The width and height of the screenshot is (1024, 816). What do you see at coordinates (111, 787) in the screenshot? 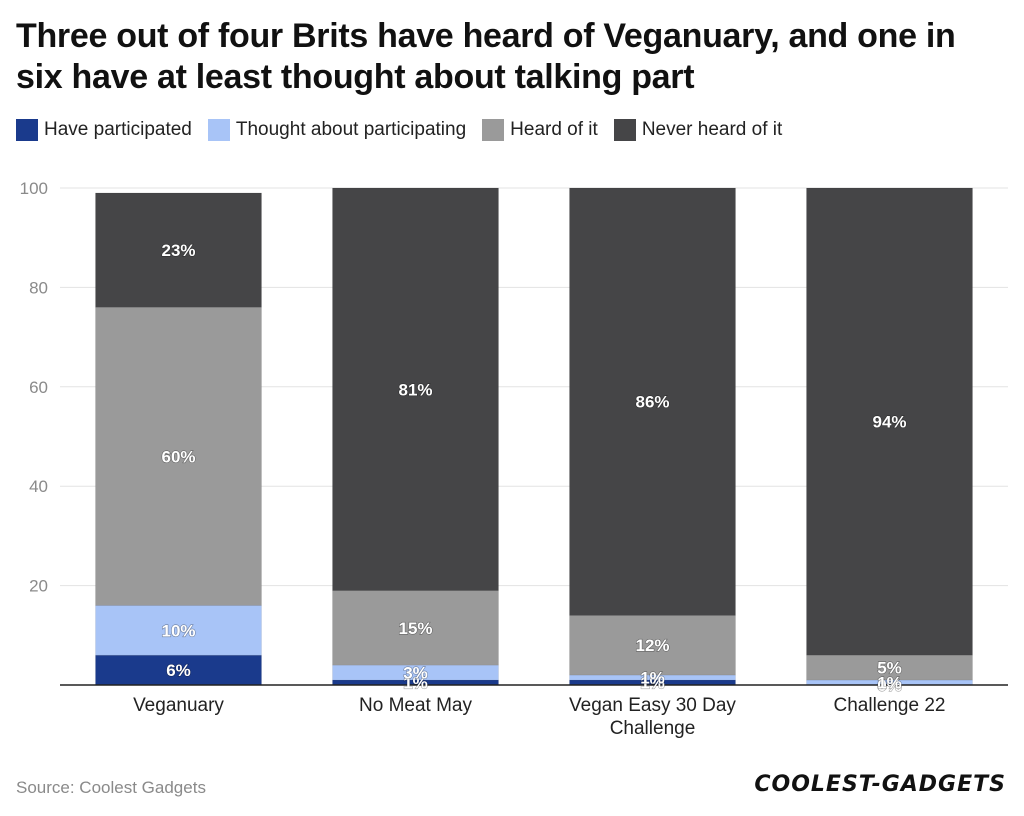
I see `source-note: Source: Coolest Gadgets` at bounding box center [111, 787].